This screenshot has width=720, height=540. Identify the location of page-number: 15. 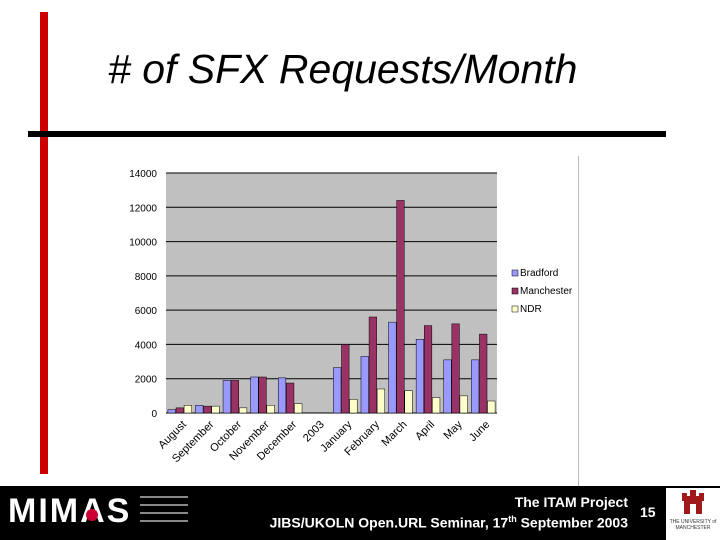
(648, 512).